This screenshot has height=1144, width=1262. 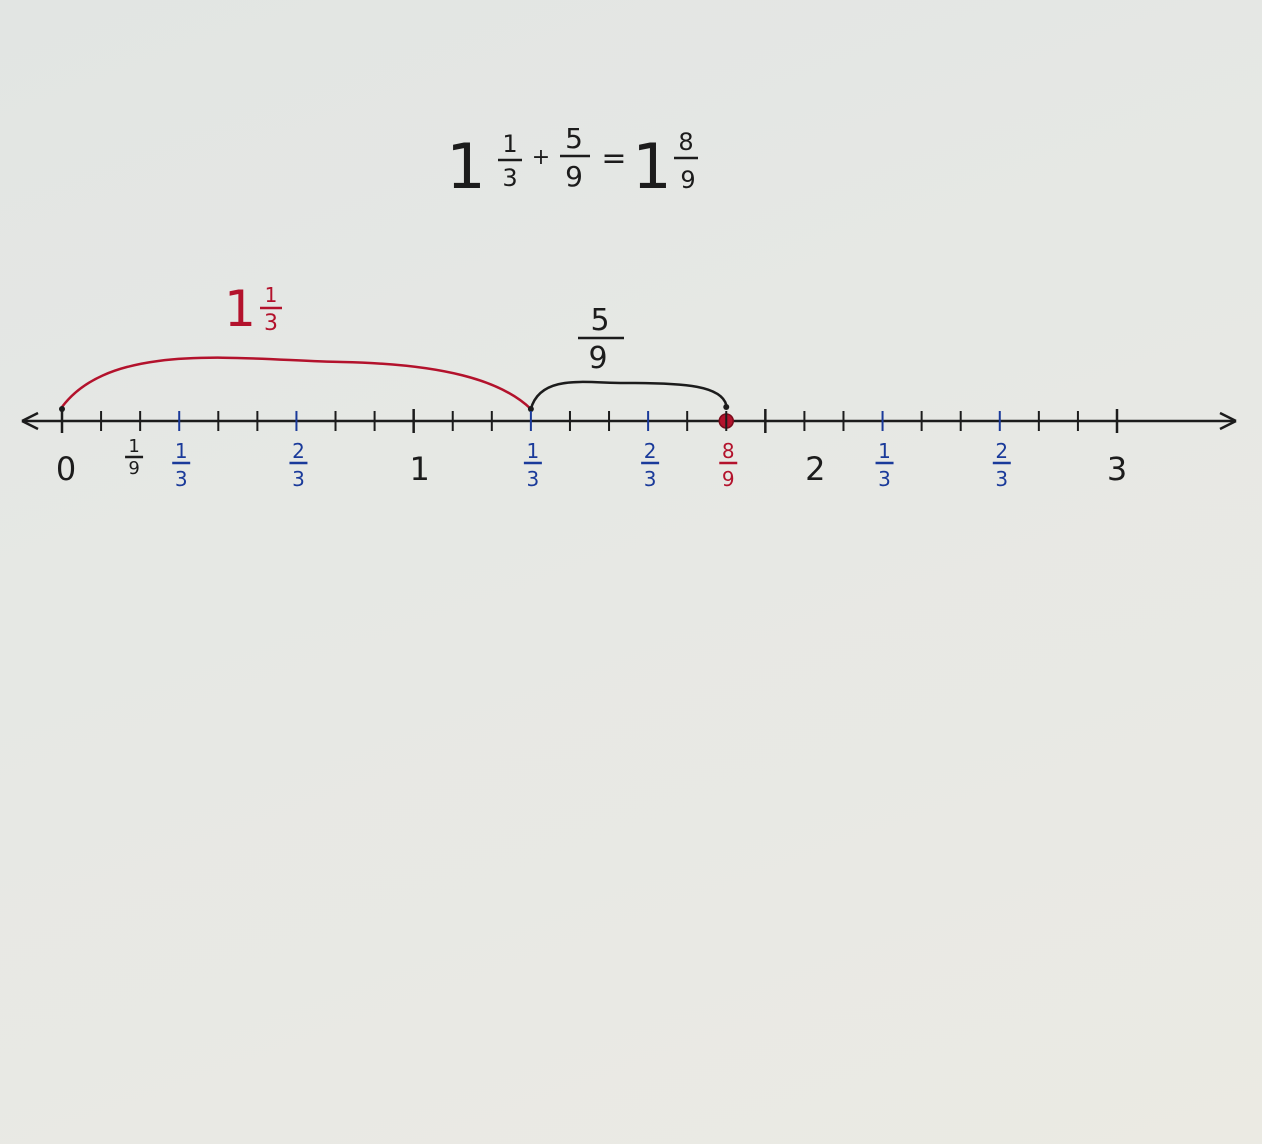 What do you see at coordinates (181, 479) in the screenshot?
I see `label-1-3-den: 3` at bounding box center [181, 479].